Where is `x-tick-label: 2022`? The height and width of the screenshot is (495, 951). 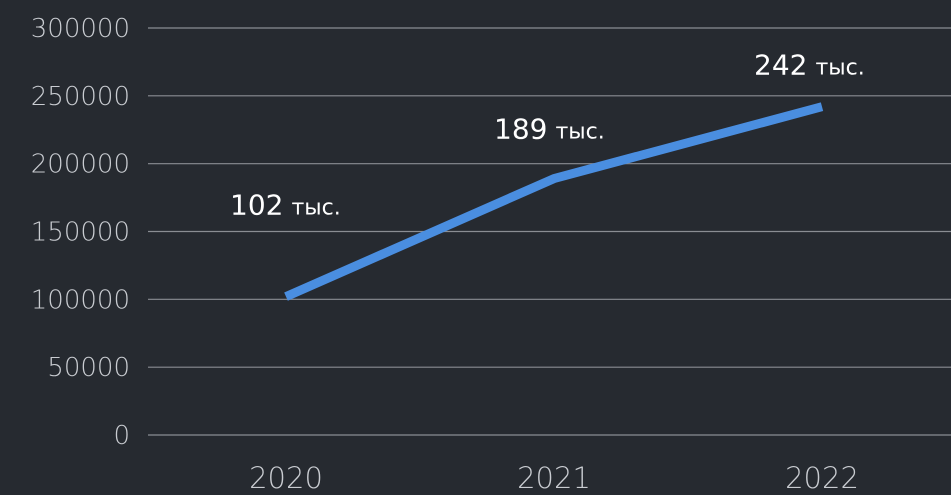
x-tick-label: 2022 is located at coordinates (822, 478).